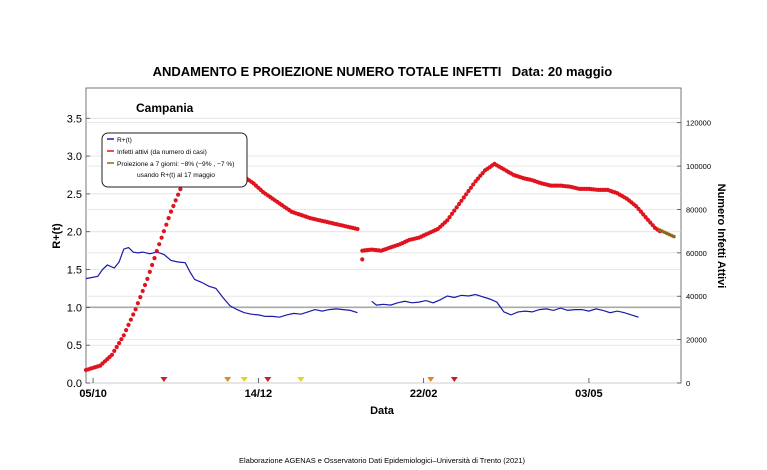  Describe the element at coordinates (165, 108) in the screenshot. I see `region-label: Campania` at that location.